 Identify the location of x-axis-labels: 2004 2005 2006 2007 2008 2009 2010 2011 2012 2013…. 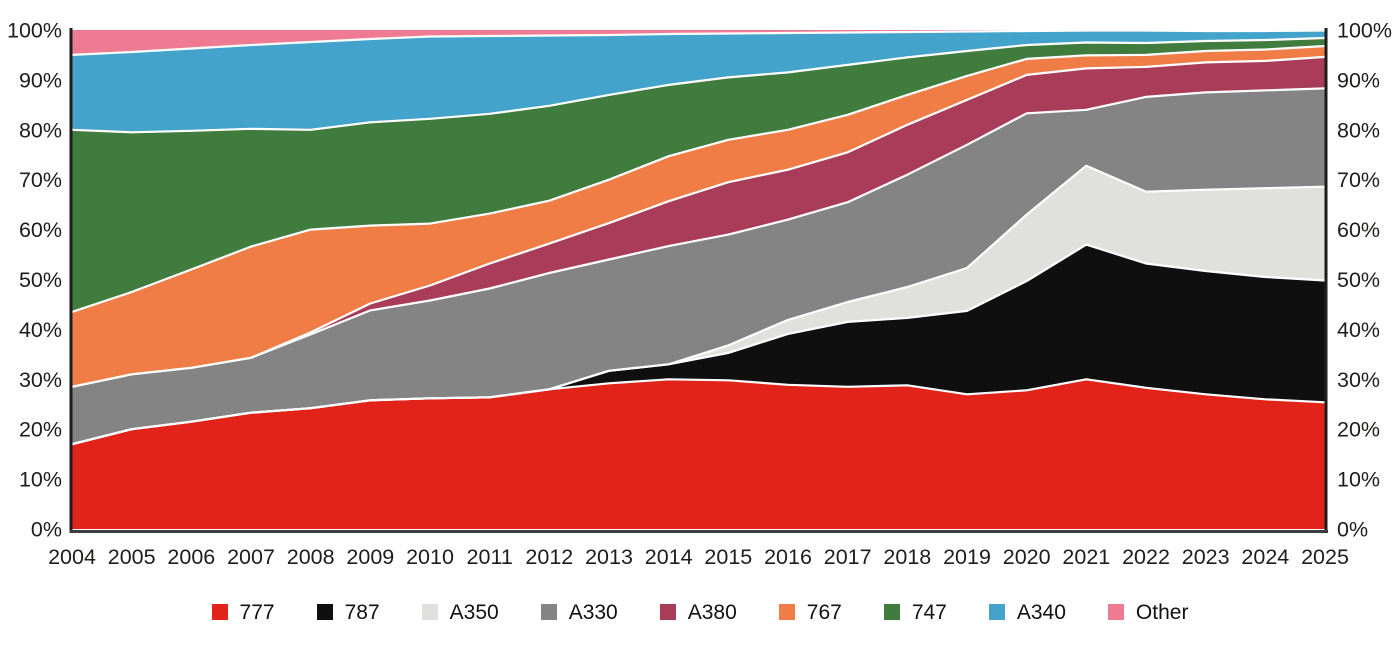
(698, 557).